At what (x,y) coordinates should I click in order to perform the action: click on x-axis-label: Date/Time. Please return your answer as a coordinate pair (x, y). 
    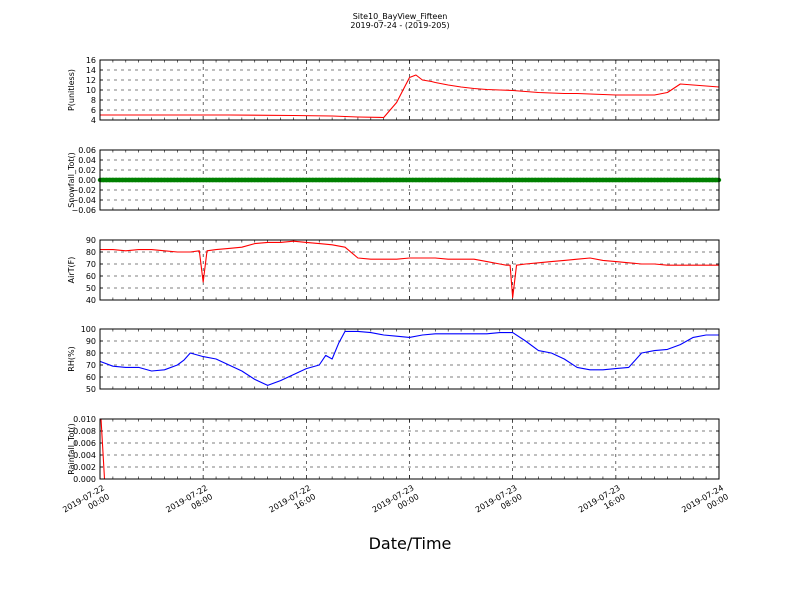
    Looking at the image, I should click on (410, 543).